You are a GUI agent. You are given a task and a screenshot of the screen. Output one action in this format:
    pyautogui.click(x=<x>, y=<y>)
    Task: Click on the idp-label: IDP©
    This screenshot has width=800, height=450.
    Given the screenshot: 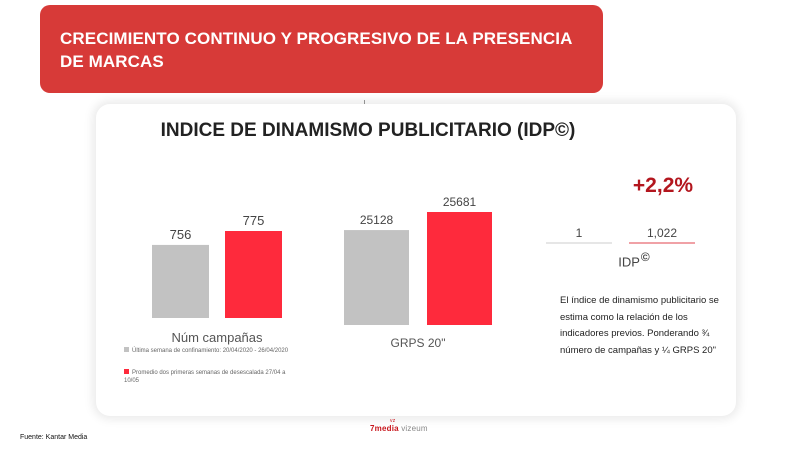 What is the action you would take?
    pyautogui.click(x=634, y=259)
    